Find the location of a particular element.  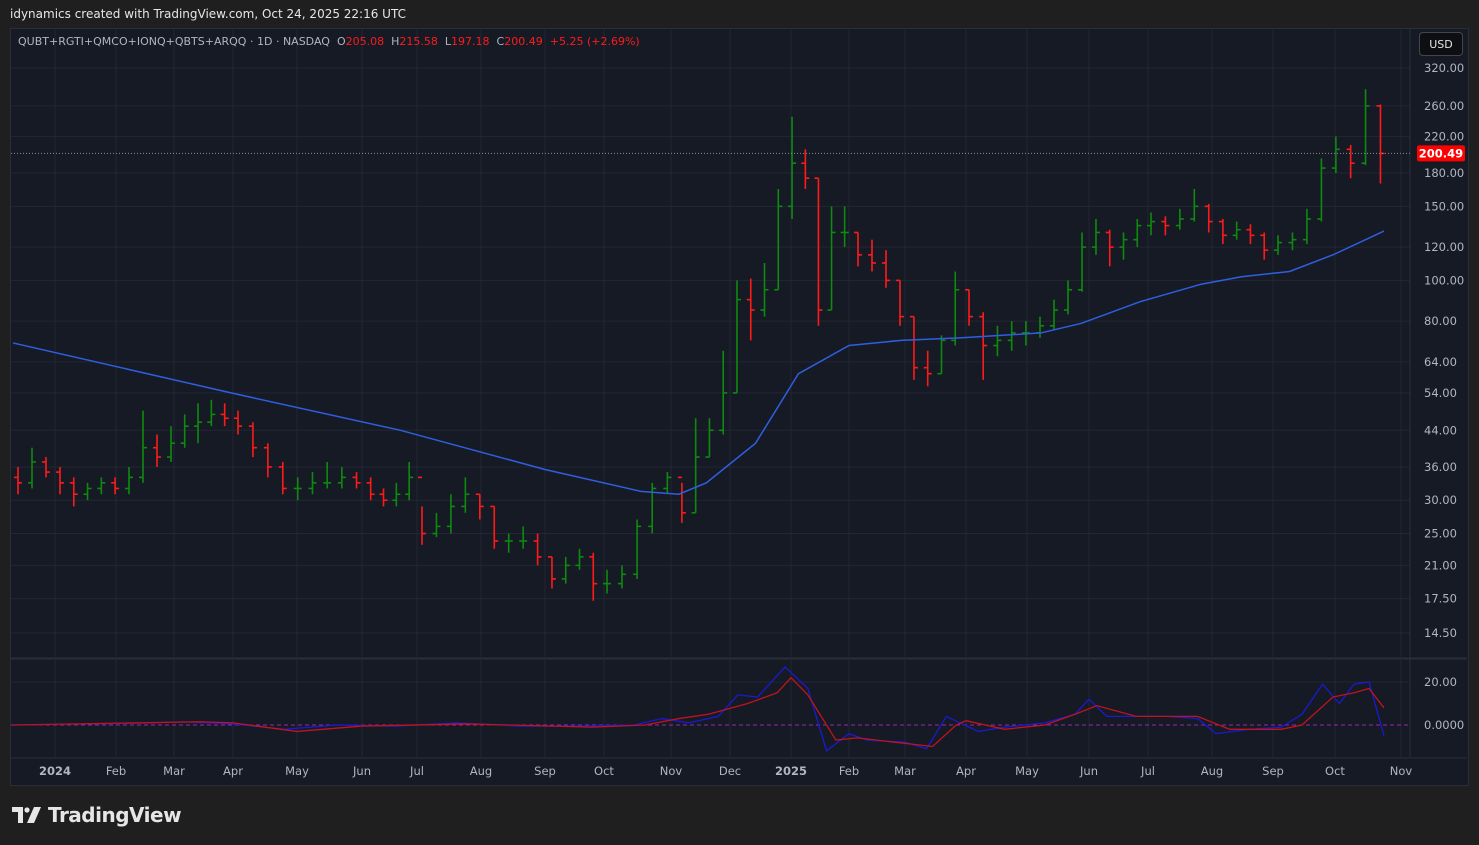

symbol-name: QUBT+RGTI+QMCO+IONQ+QBTS+ARQQ is located at coordinates (132, 41).